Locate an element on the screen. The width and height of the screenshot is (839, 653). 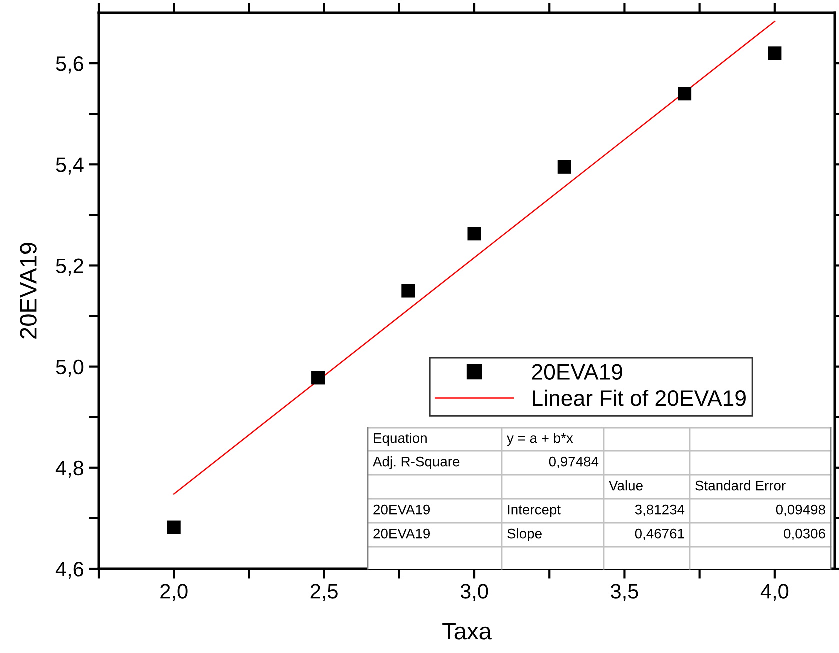
annotation: y = a + b*x is located at coordinates (540, 439).